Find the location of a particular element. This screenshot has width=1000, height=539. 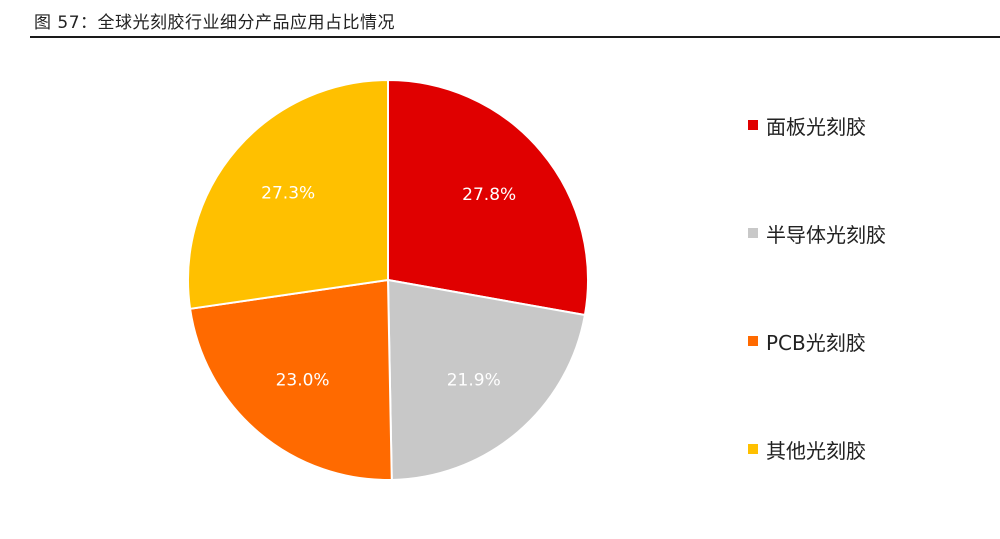

caption-divider is located at coordinates (515, 37).